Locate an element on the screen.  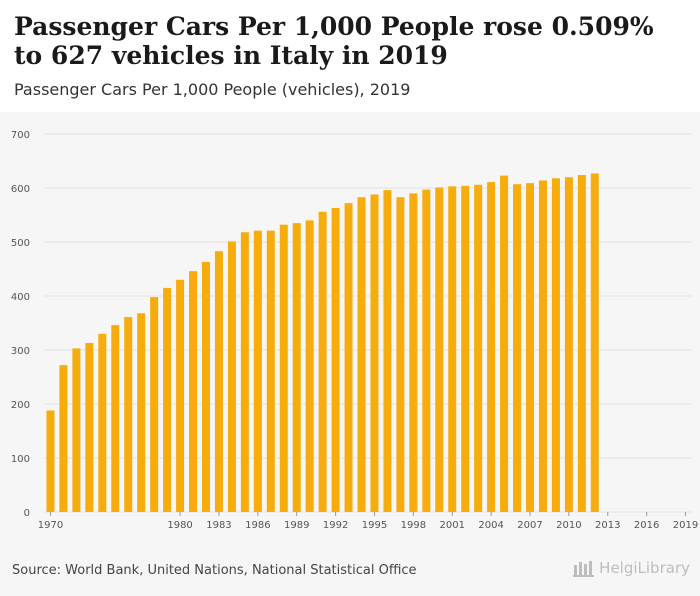
bar: 1988: 532 is located at coordinates (283, 368).